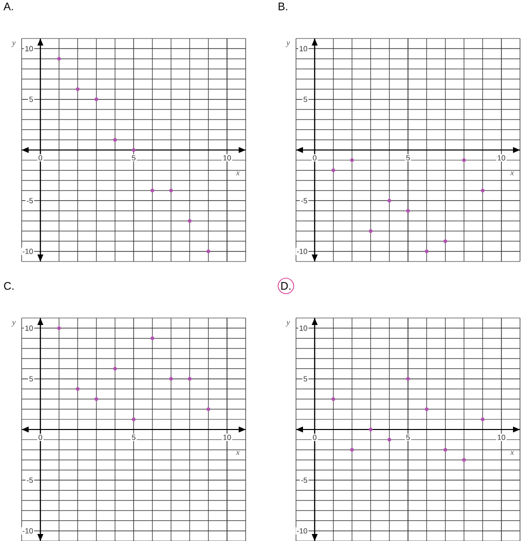 The width and height of the screenshot is (521, 541). I want to click on chart-title: B., so click(283, 6).